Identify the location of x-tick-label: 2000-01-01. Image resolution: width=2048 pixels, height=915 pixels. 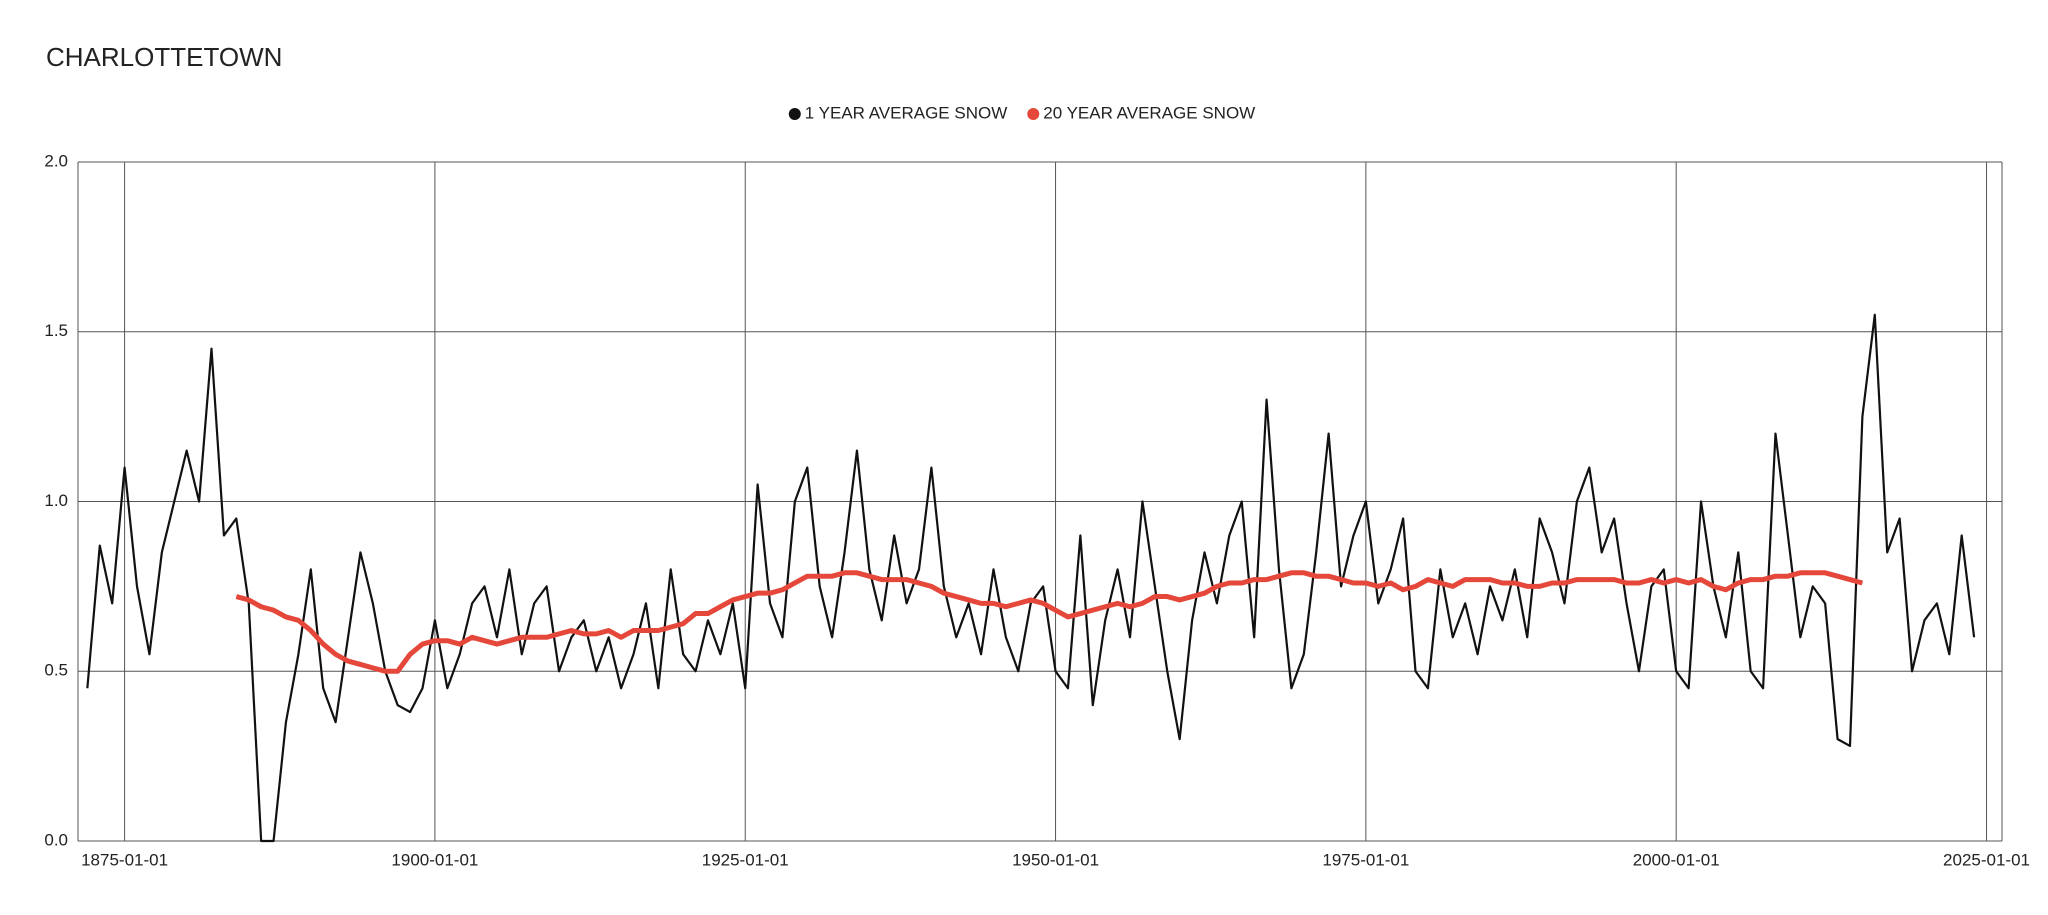
(1676, 859).